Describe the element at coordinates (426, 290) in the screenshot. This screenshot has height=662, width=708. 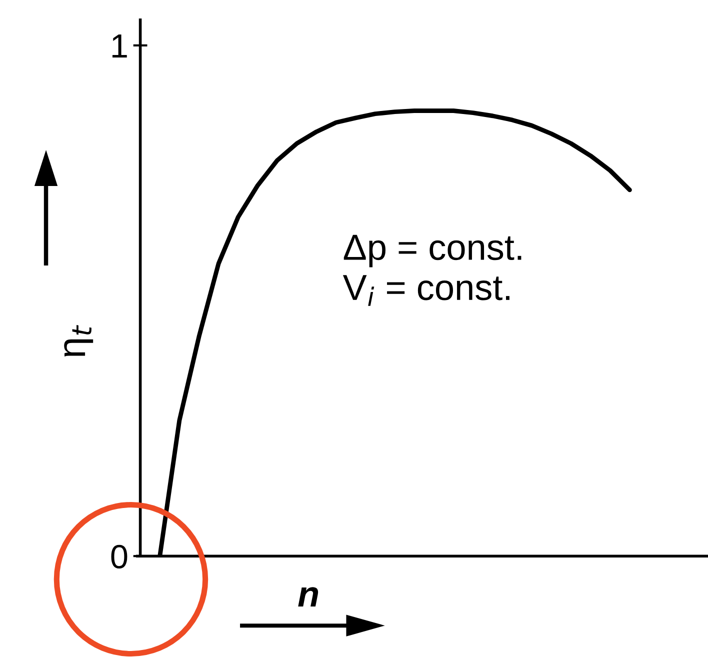
I see `annotation: V$_{i}$ = const.` at that location.